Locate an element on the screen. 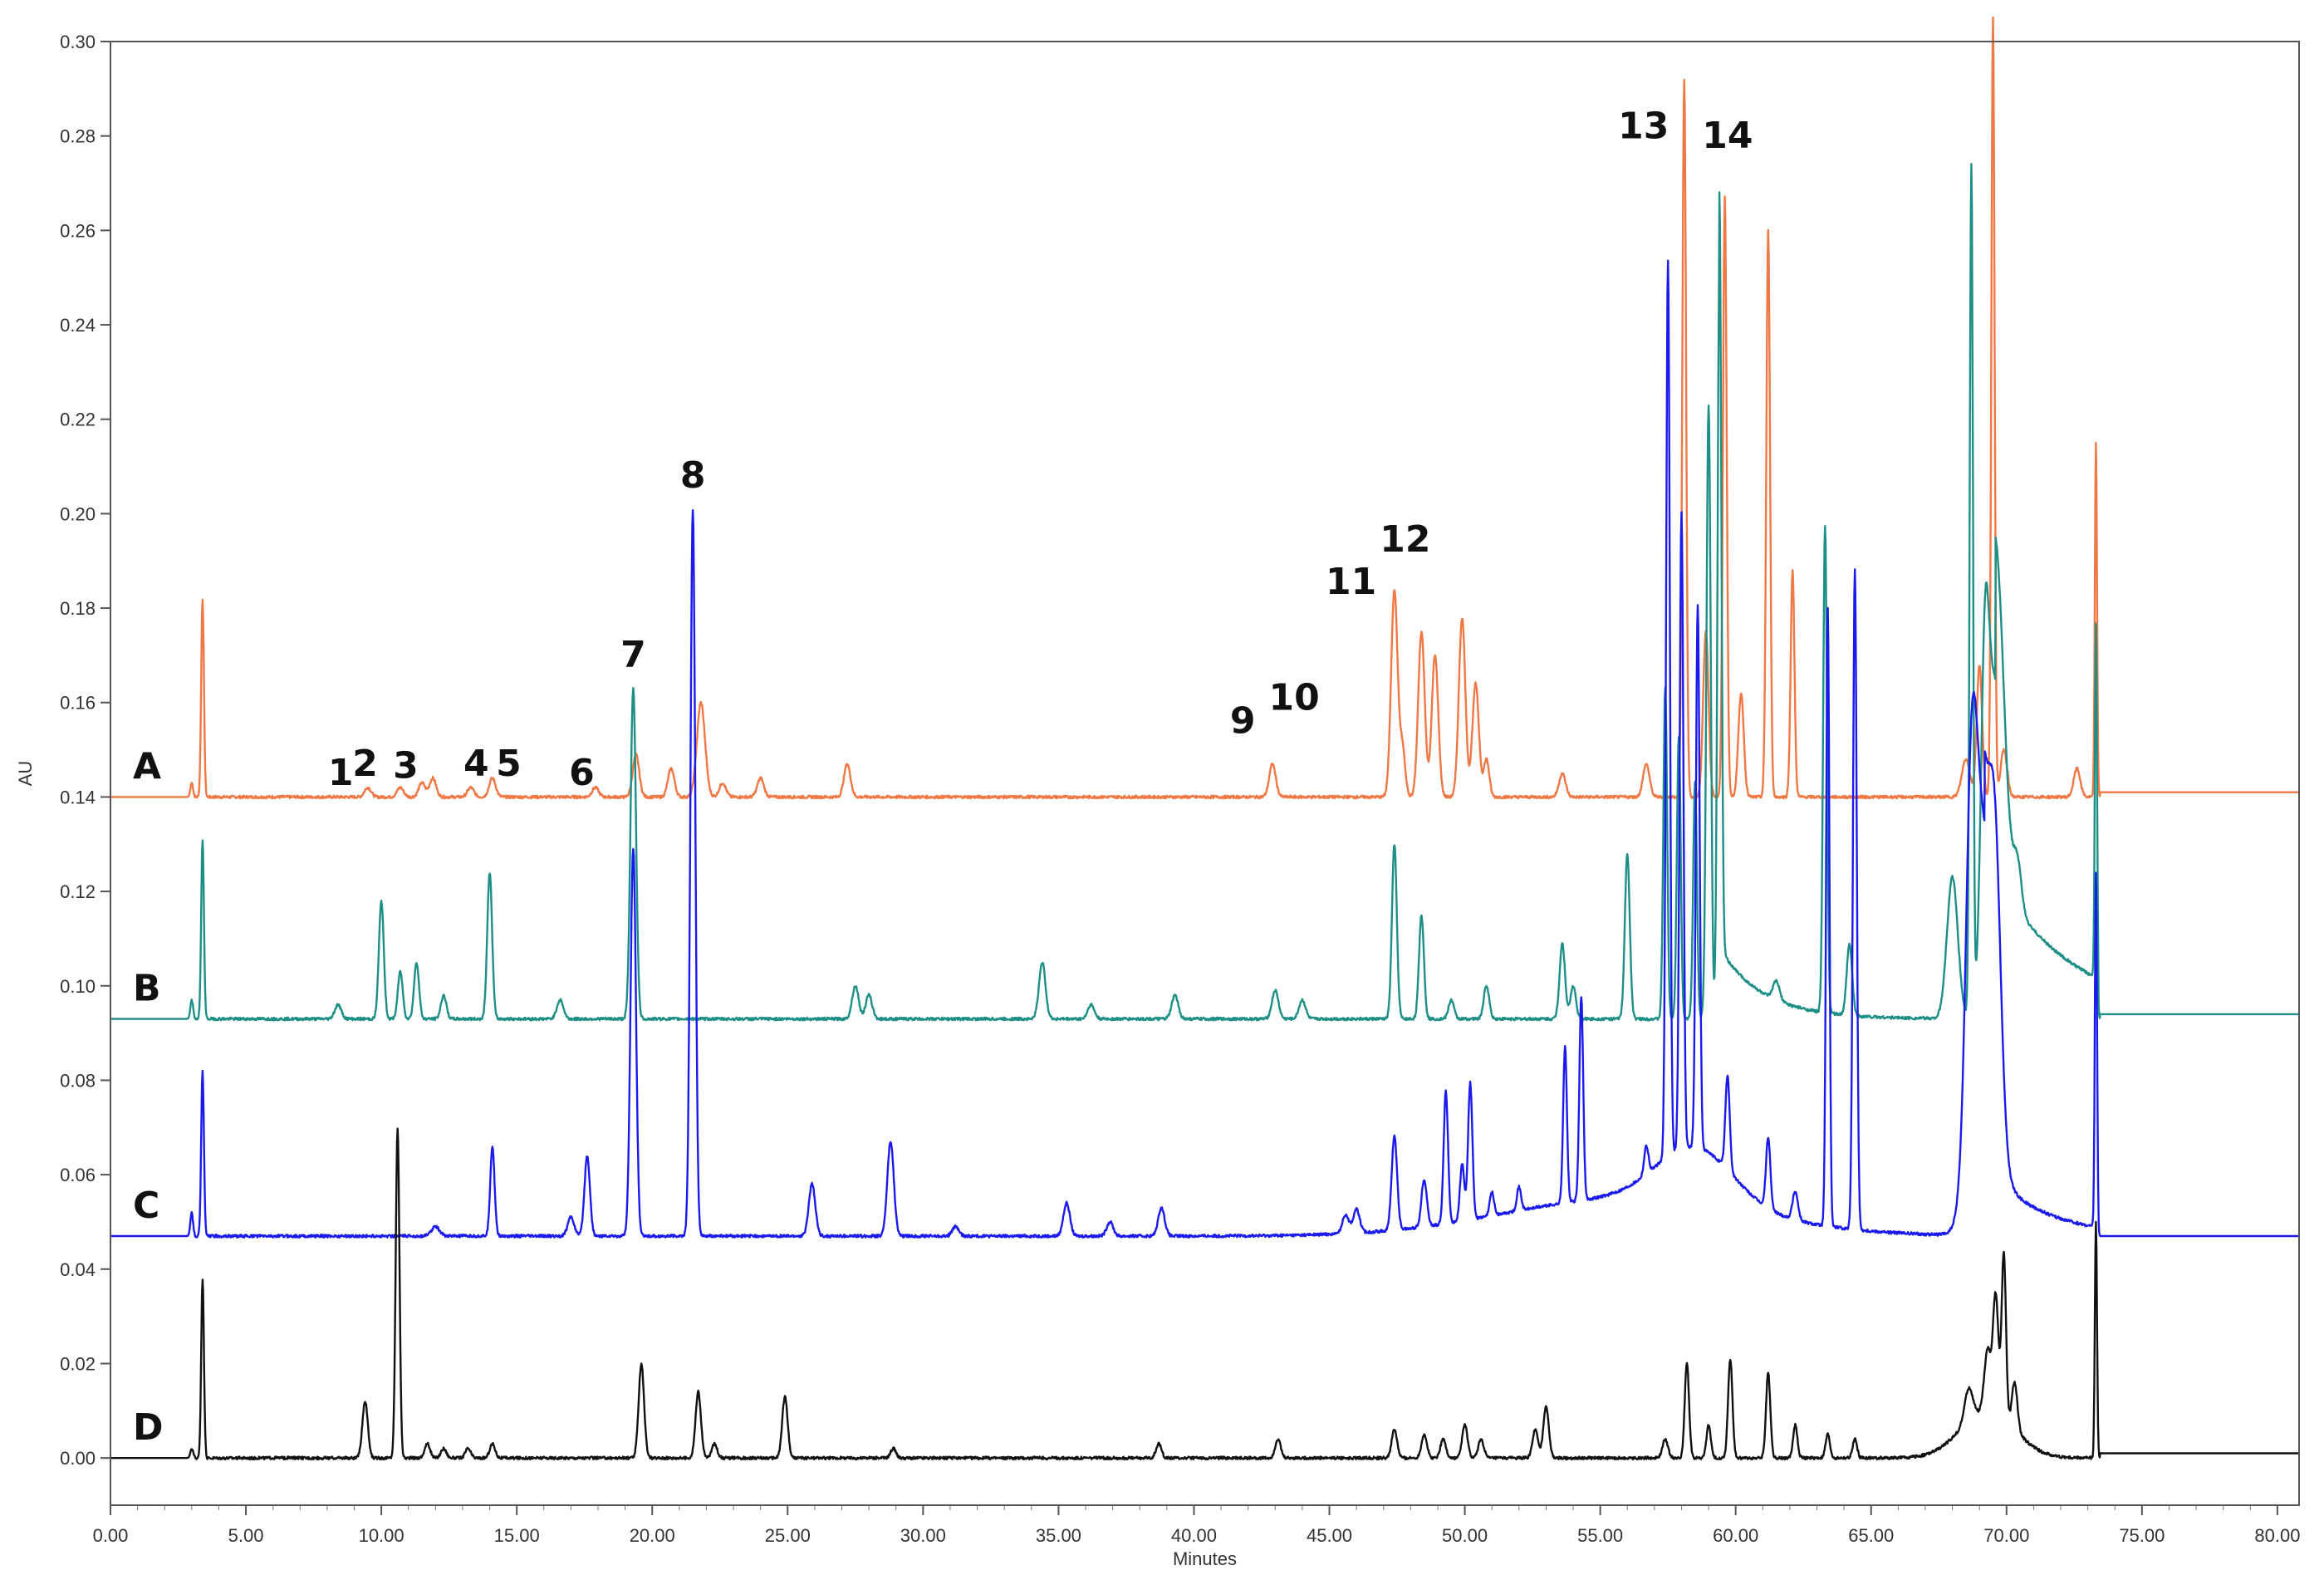 The width and height of the screenshot is (2324, 1570). x-tick-label: 20.00 is located at coordinates (652, 1535).